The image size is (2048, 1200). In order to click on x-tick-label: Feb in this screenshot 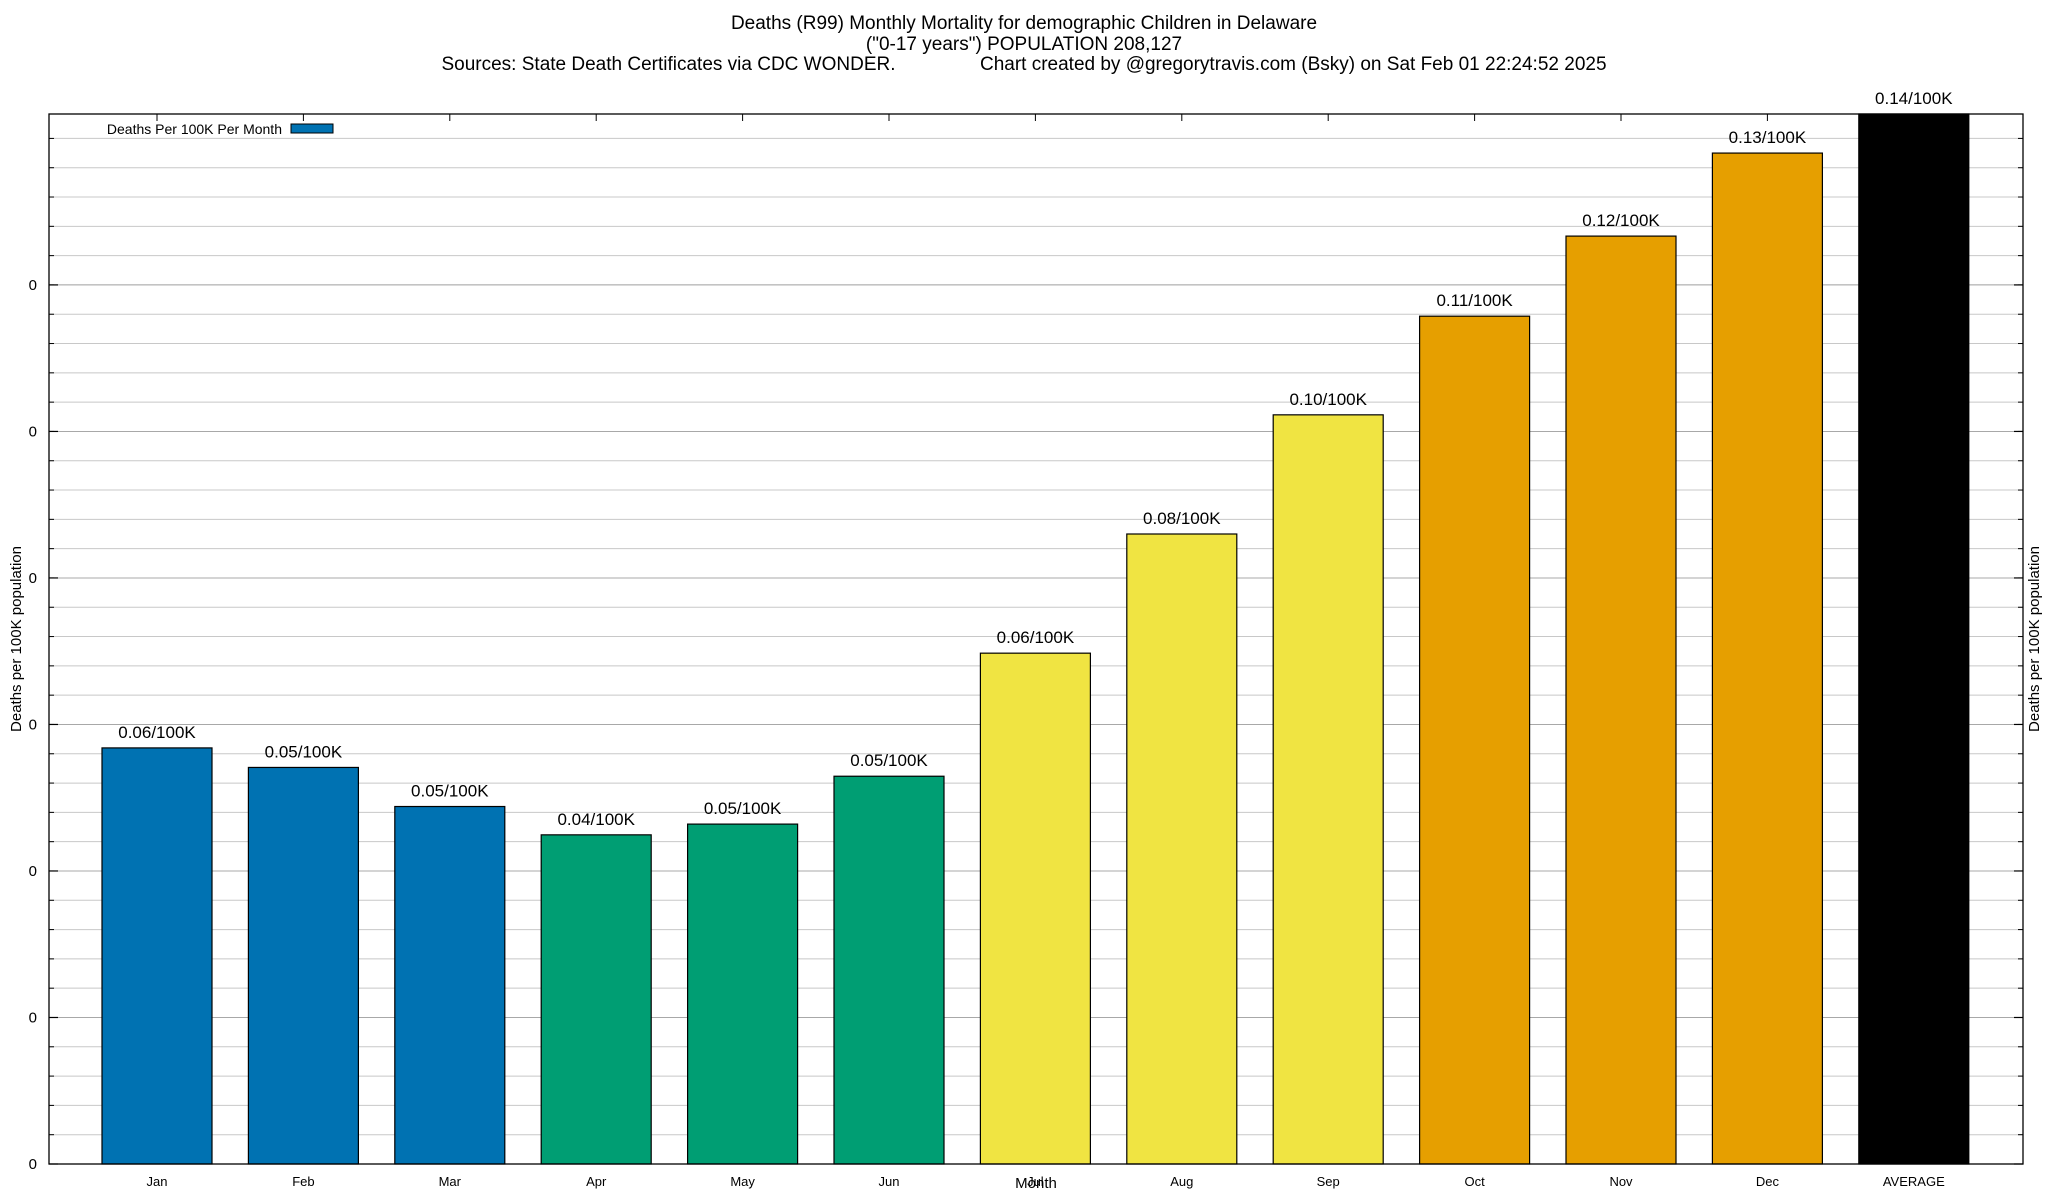, I will do `click(303, 1181)`.